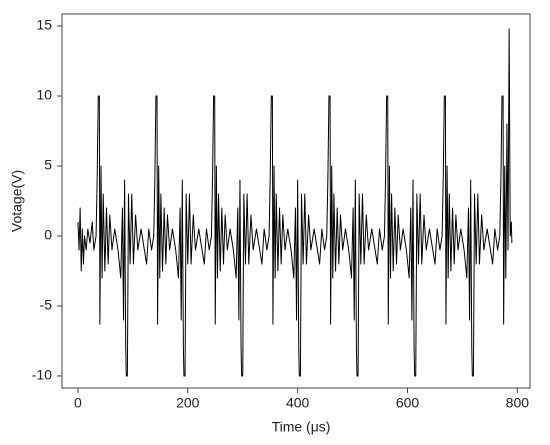  Describe the element at coordinates (48, 165) in the screenshot. I see `y-tick-label: 5` at that location.